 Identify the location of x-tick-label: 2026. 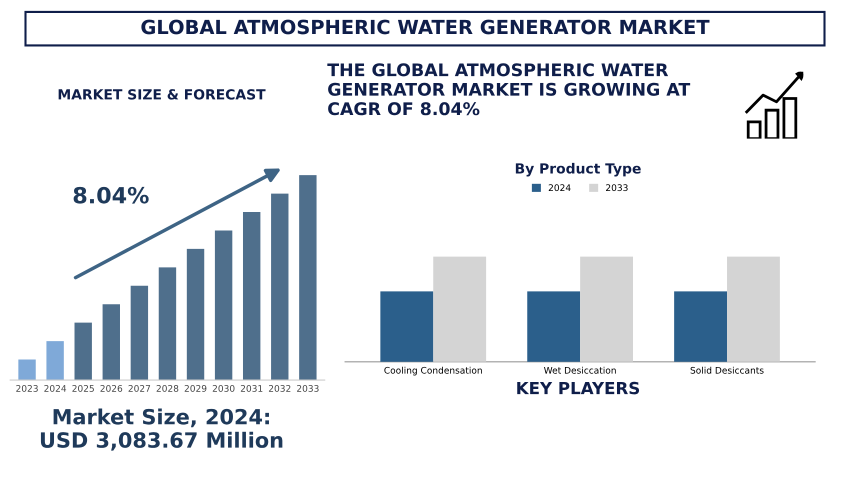
(111, 388).